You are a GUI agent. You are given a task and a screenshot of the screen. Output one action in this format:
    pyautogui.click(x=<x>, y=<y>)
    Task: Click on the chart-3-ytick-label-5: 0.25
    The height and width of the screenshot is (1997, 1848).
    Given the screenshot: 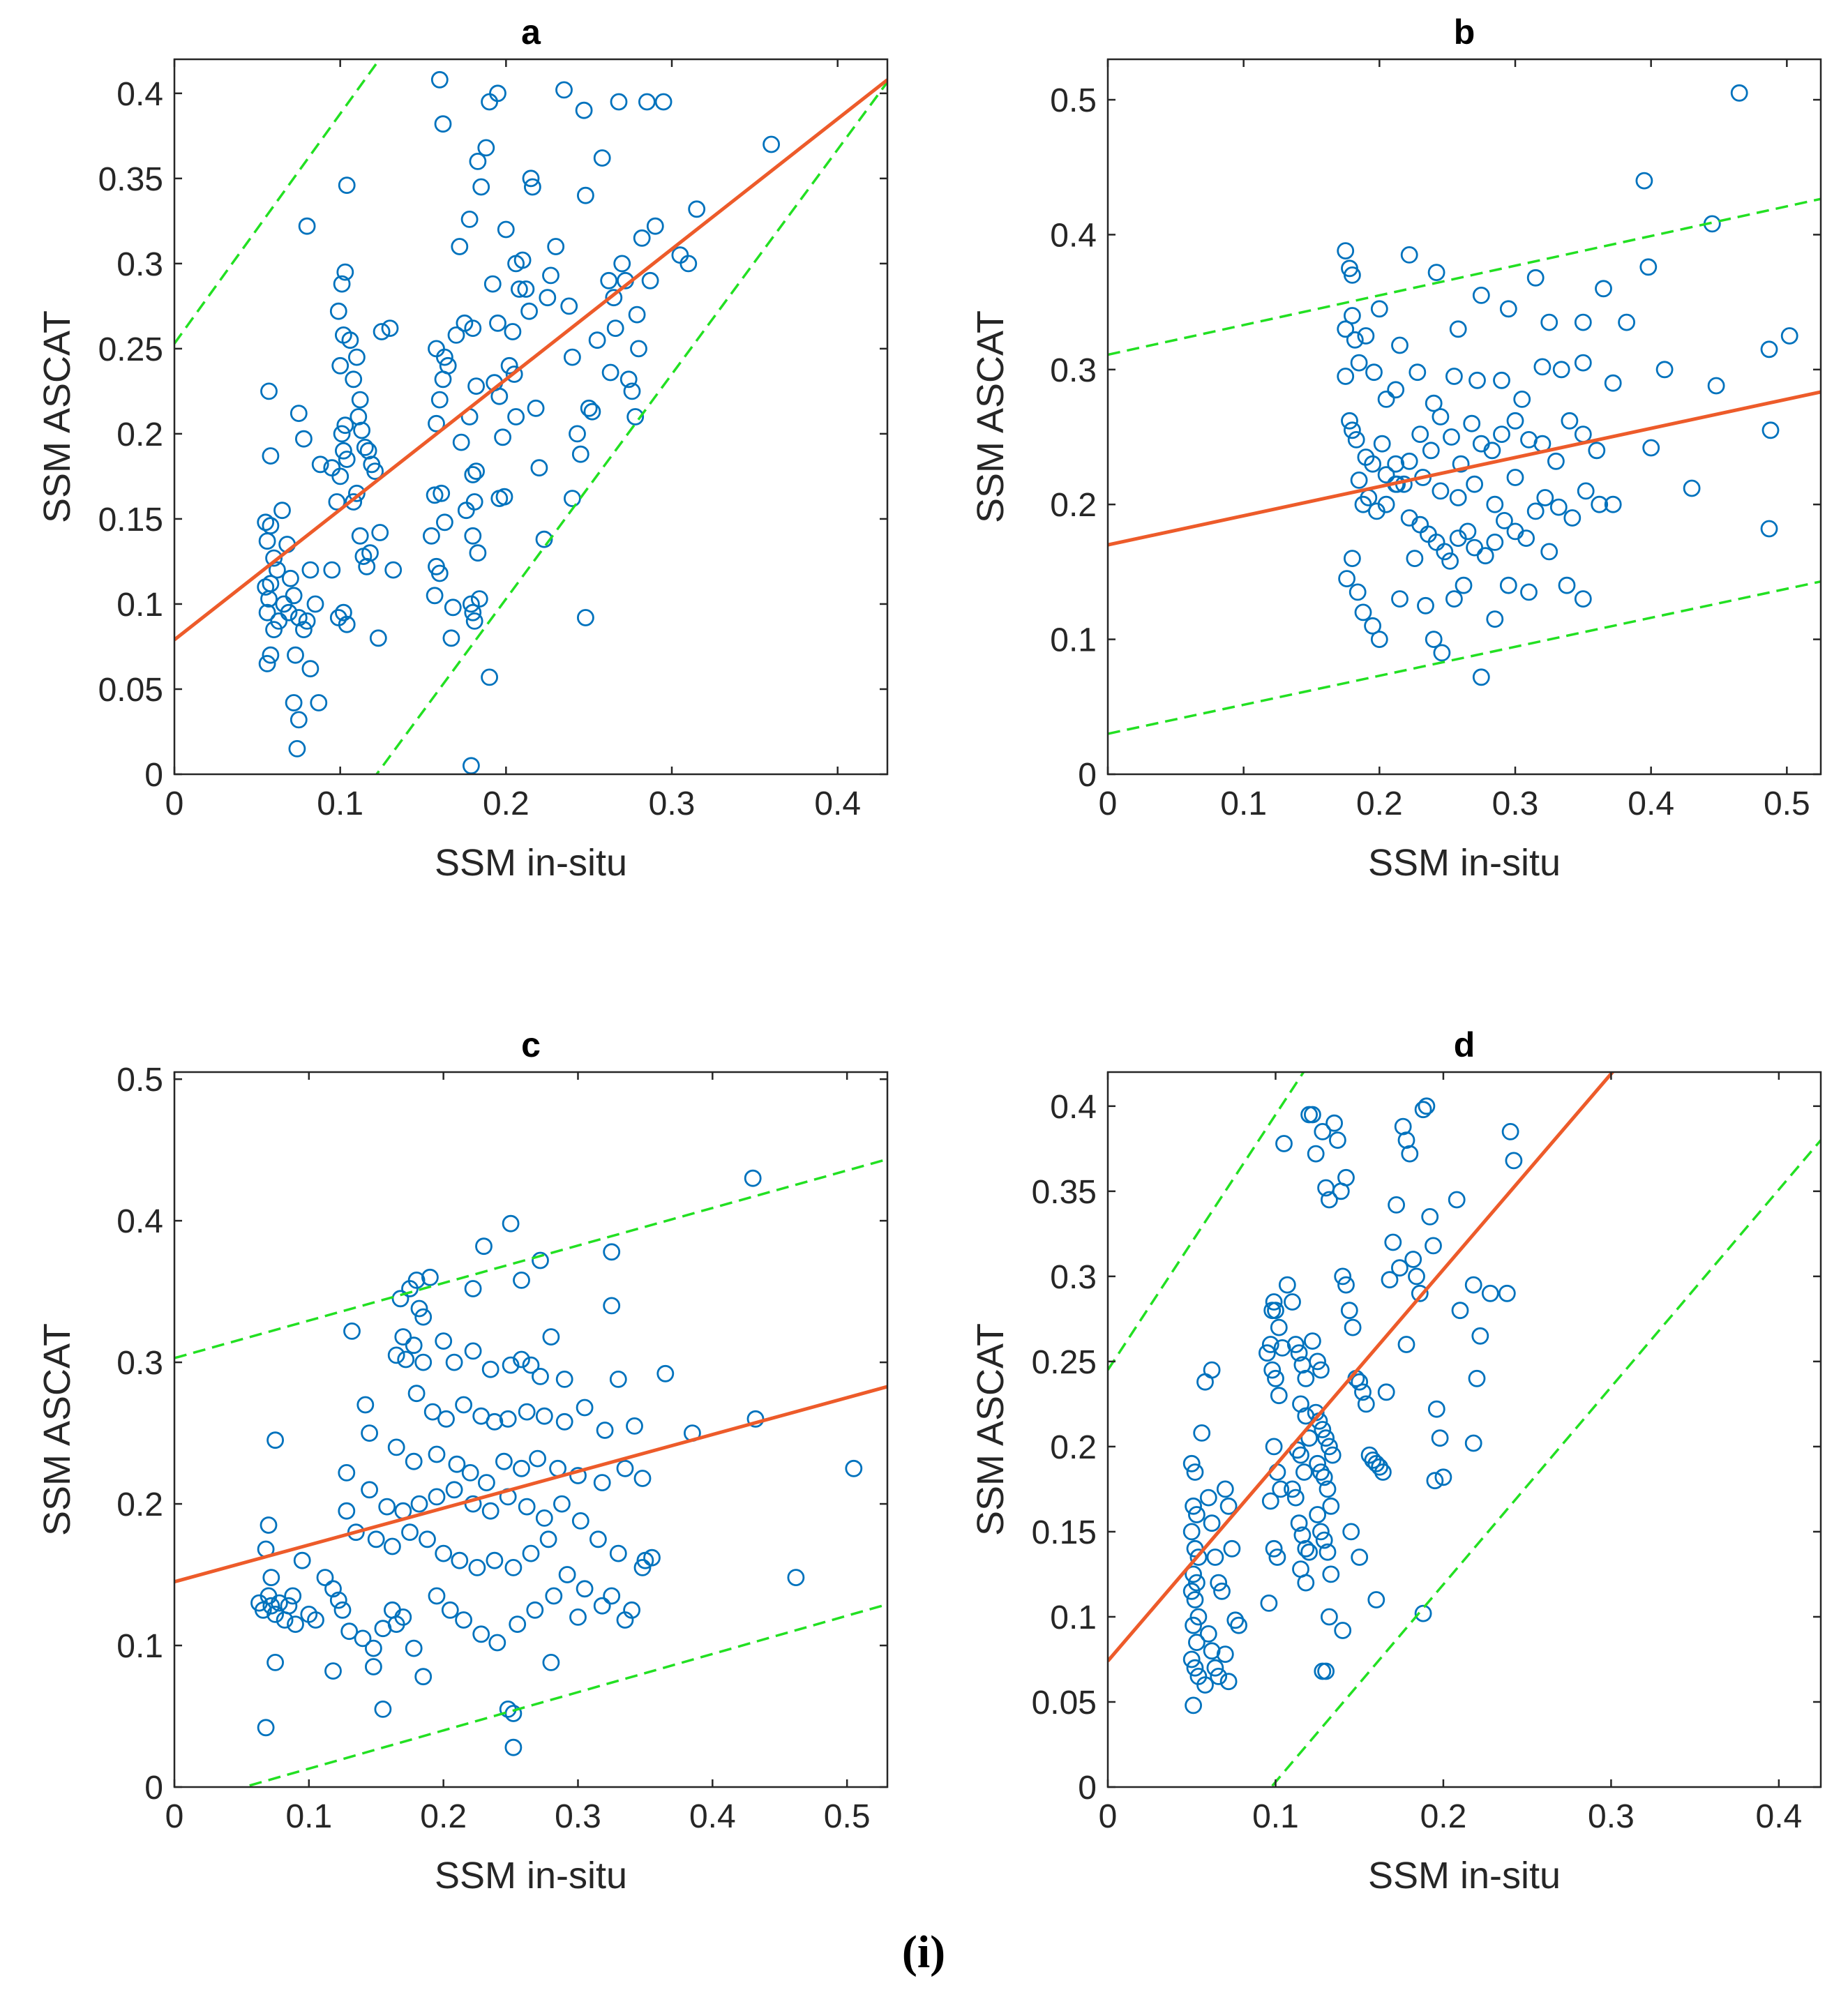 What is the action you would take?
    pyautogui.click(x=1065, y=1363)
    